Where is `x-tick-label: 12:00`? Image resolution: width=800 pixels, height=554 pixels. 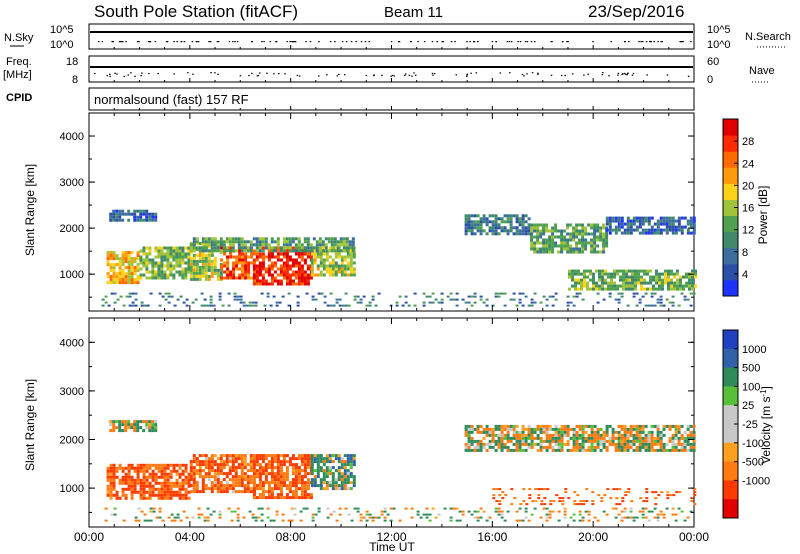
x-tick-label: 12:00 is located at coordinates (391, 537).